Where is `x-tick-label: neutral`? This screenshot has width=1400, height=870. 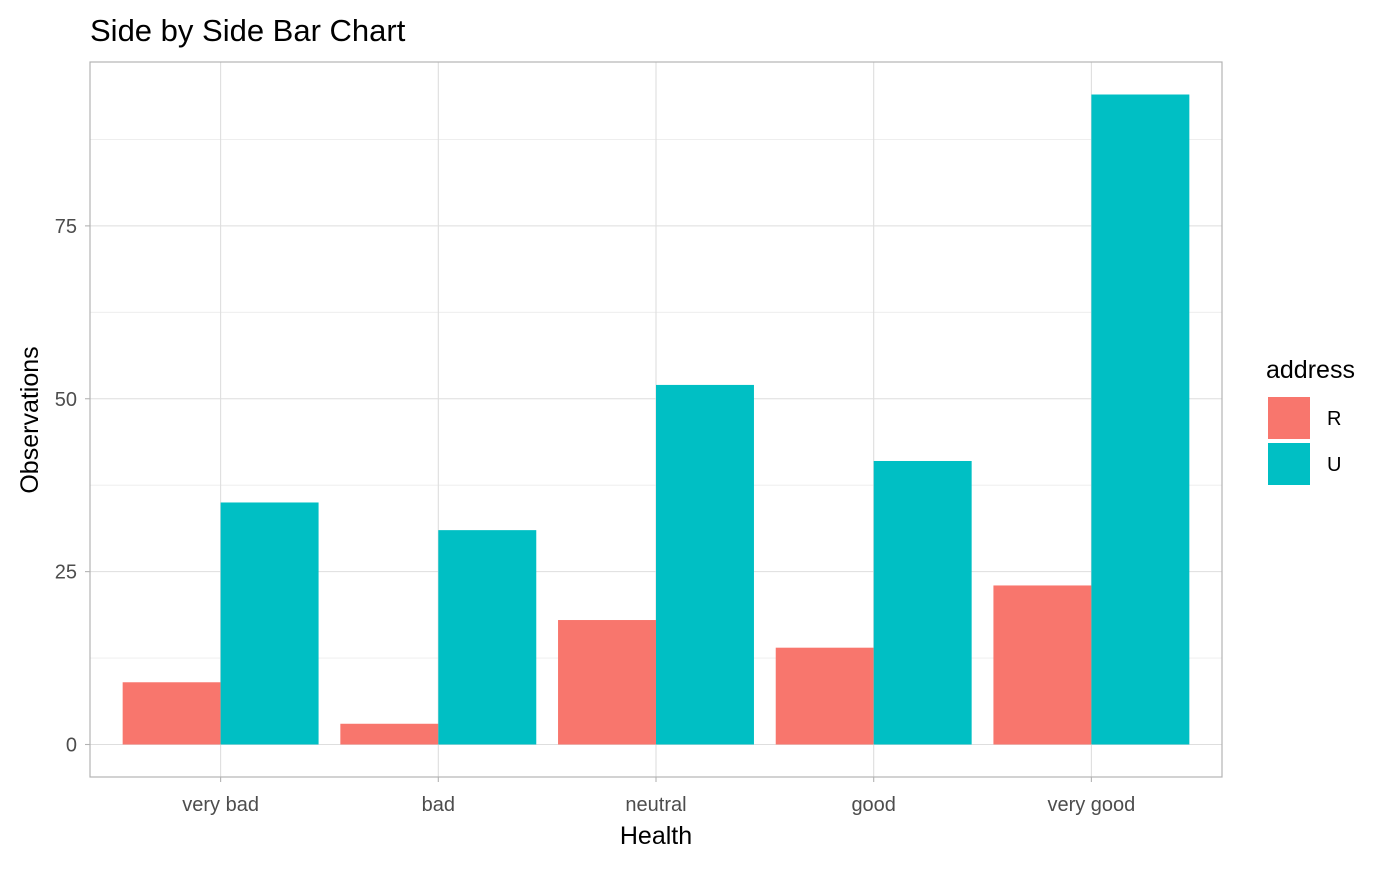
x-tick-label: neutral is located at coordinates (655, 805).